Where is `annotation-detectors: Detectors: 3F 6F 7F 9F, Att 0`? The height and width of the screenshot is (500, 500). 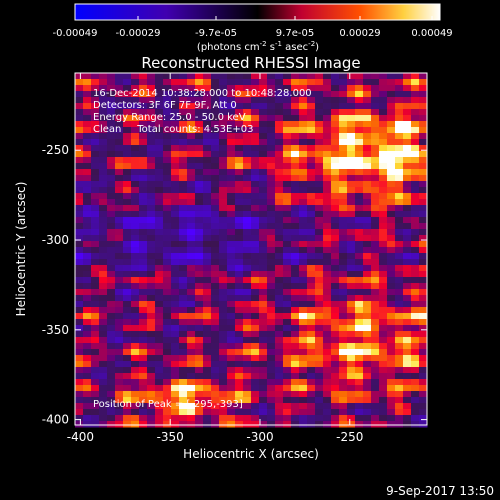 annotation-detectors: Detectors: 3F 6F 7F 9F, Att 0 is located at coordinates (165, 105).